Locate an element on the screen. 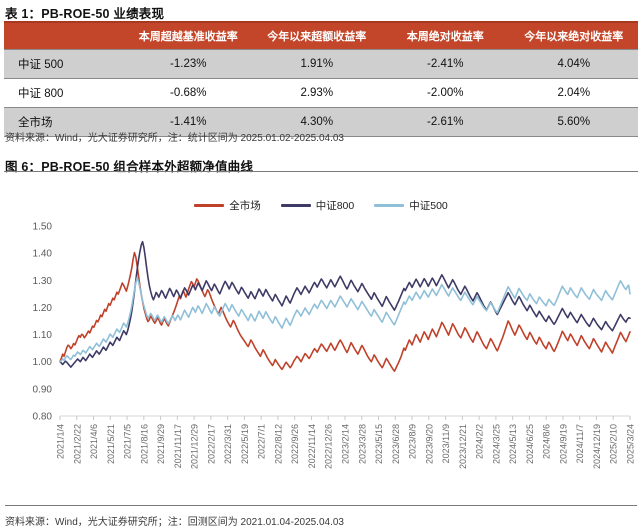 The width and height of the screenshot is (642, 530). y-tick-label: 1.20 is located at coordinates (43, 308).